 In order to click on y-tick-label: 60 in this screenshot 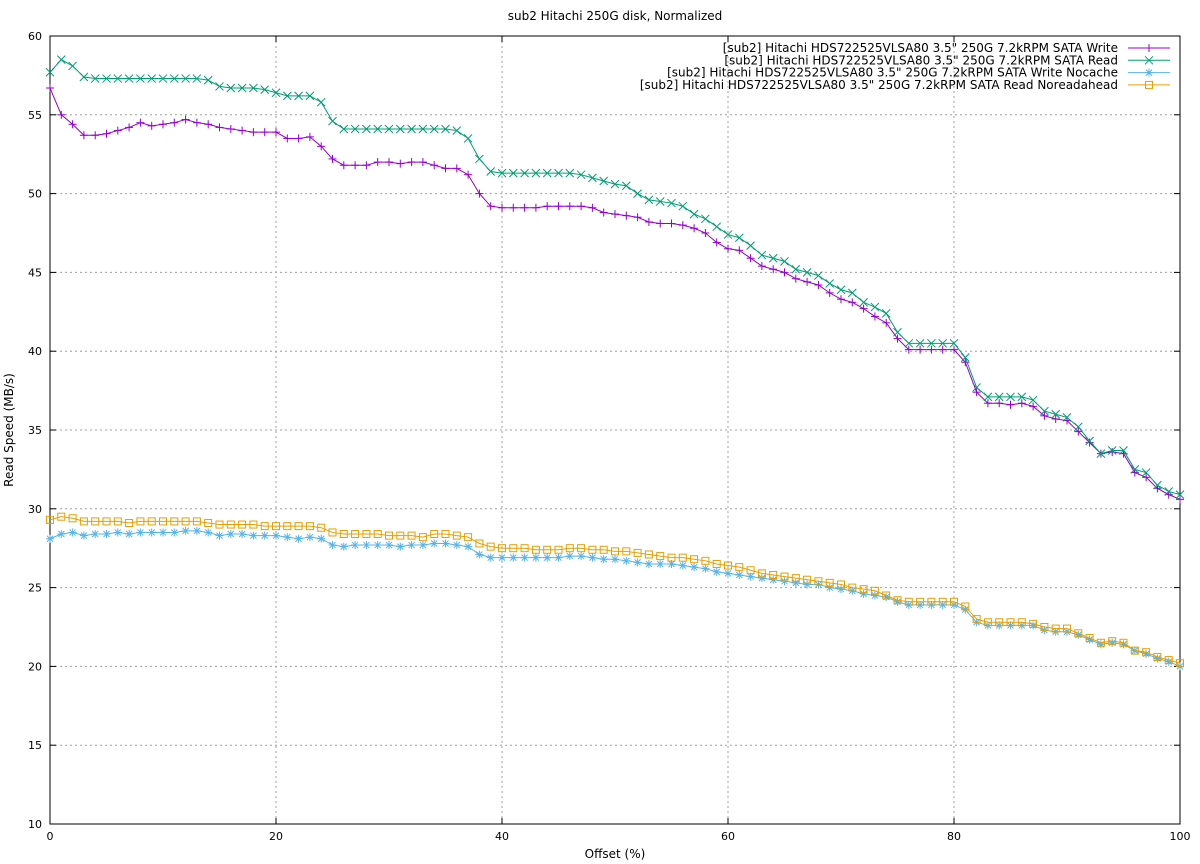, I will do `click(35, 36)`.